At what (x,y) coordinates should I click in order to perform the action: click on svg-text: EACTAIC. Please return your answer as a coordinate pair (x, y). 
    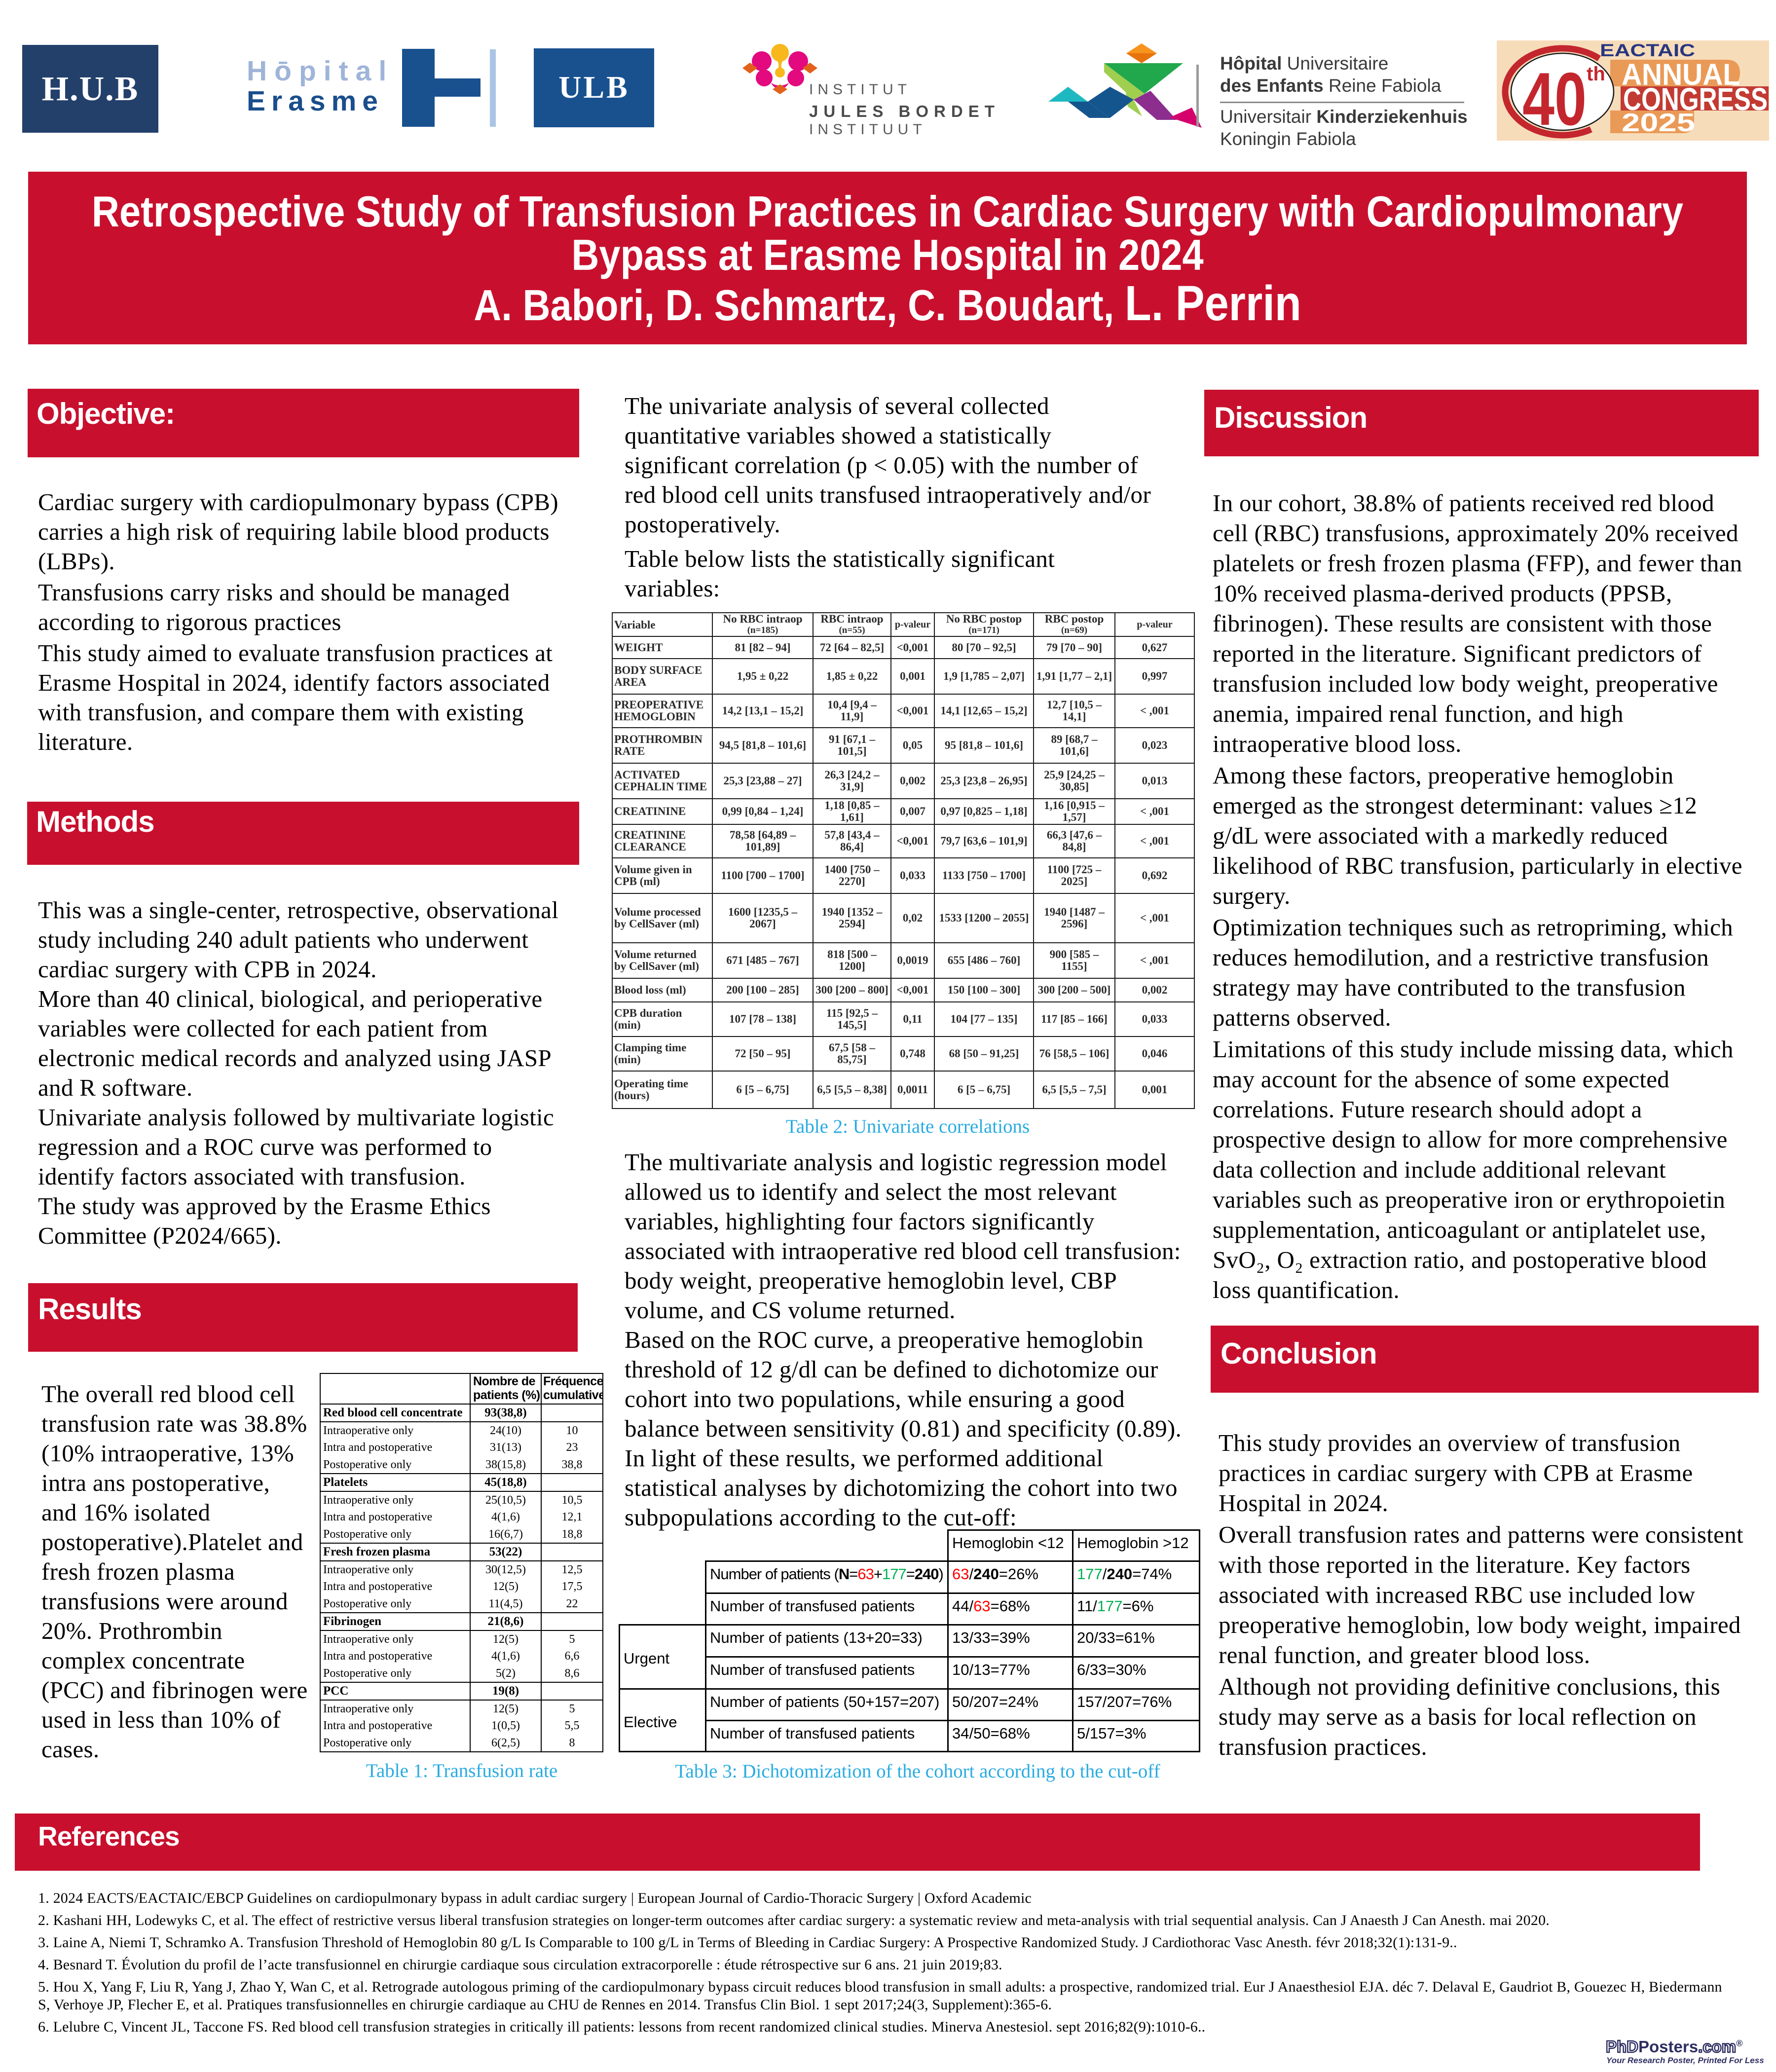
    Looking at the image, I should click on (1647, 51).